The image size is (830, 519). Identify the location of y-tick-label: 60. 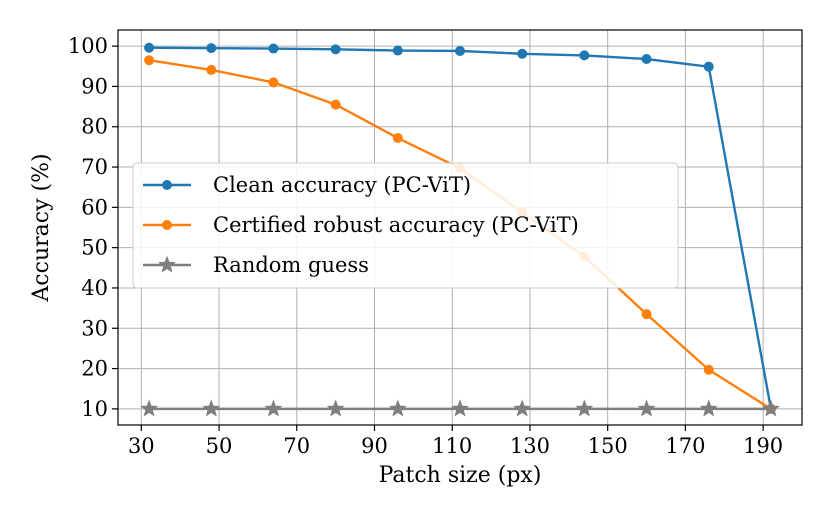
(94, 207).